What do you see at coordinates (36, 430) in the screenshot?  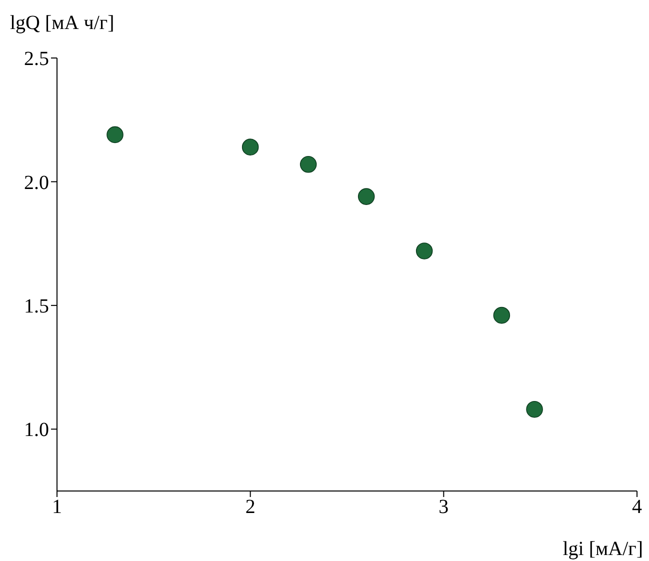 I see `y-tick-label: 1.0` at bounding box center [36, 430].